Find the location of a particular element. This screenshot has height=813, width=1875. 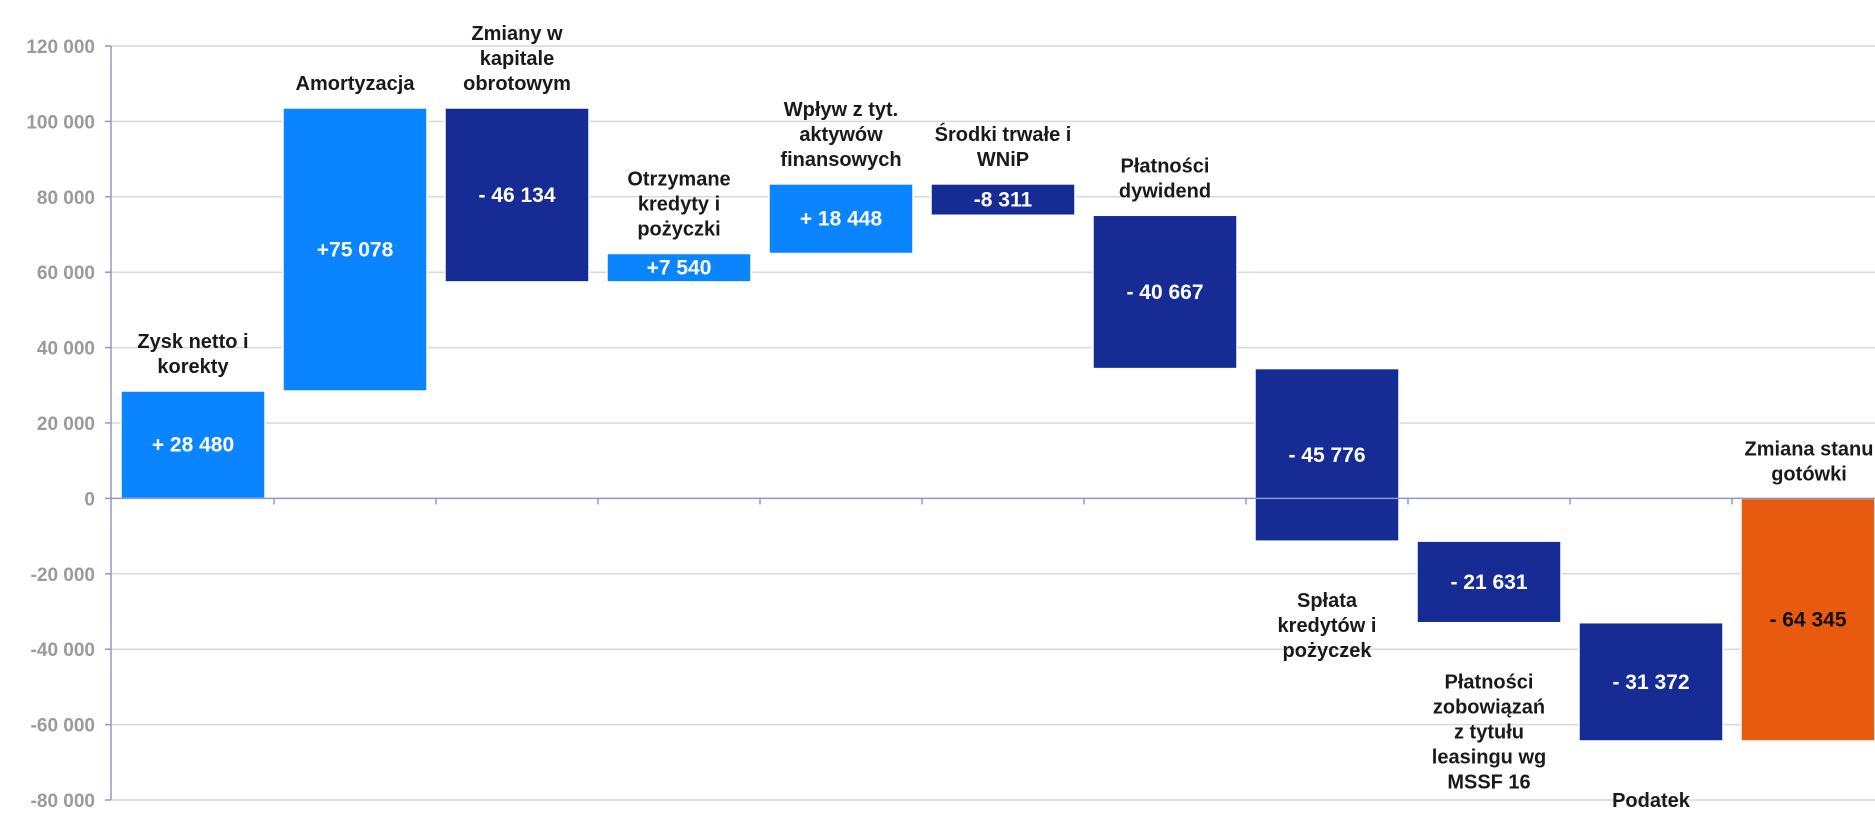

bar-value-label: +7 540 is located at coordinates (679, 268).